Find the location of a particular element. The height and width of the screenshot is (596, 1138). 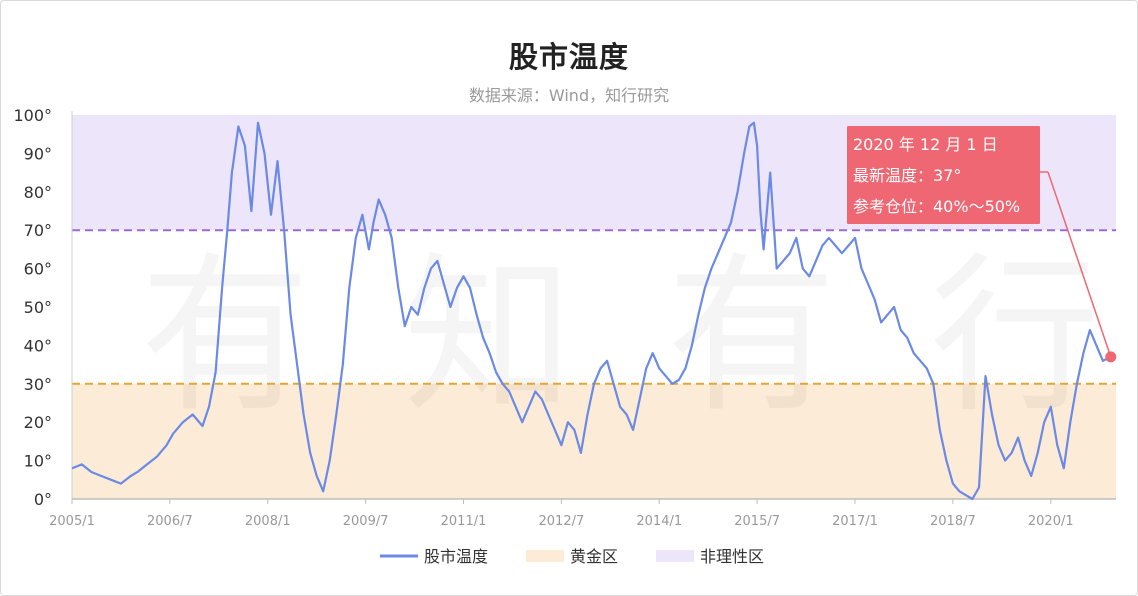

legend-label: 股市温度 is located at coordinates (456, 556).